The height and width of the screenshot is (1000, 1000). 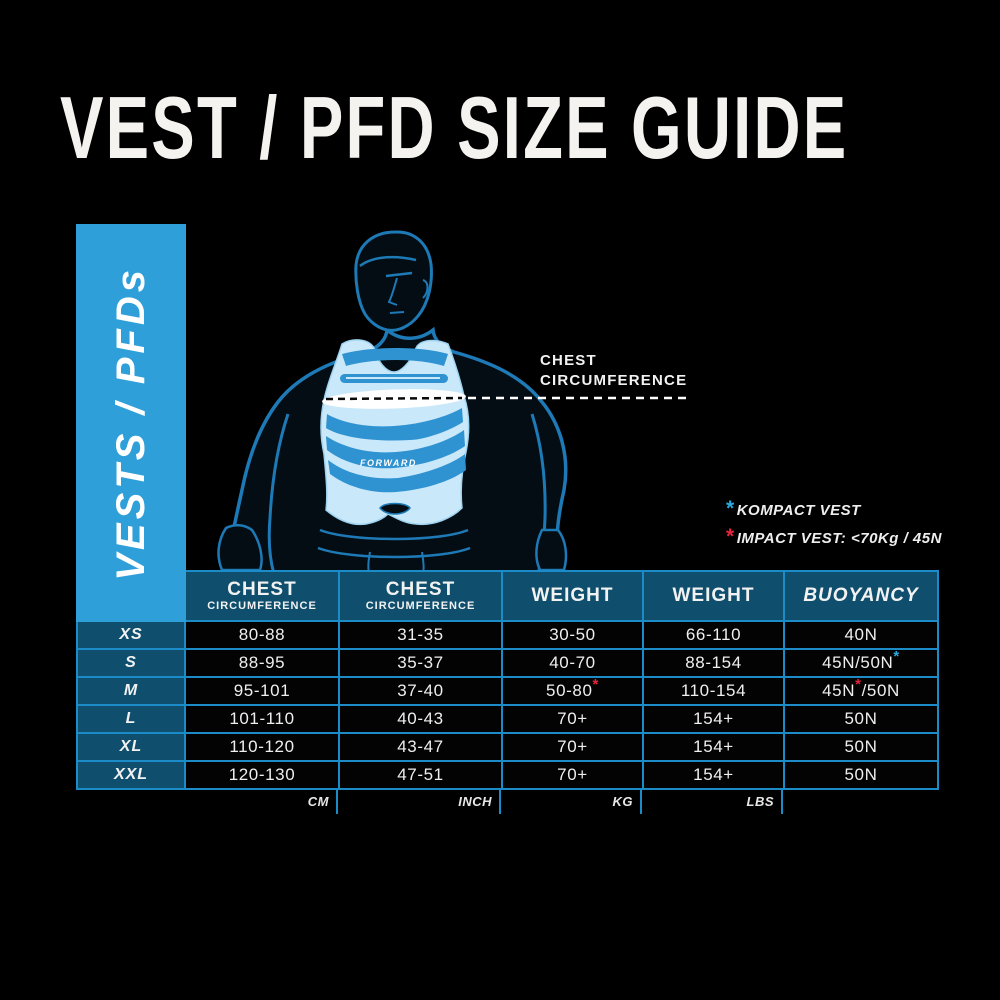 I want to click on size-cell: L, so click(x=131, y=719).